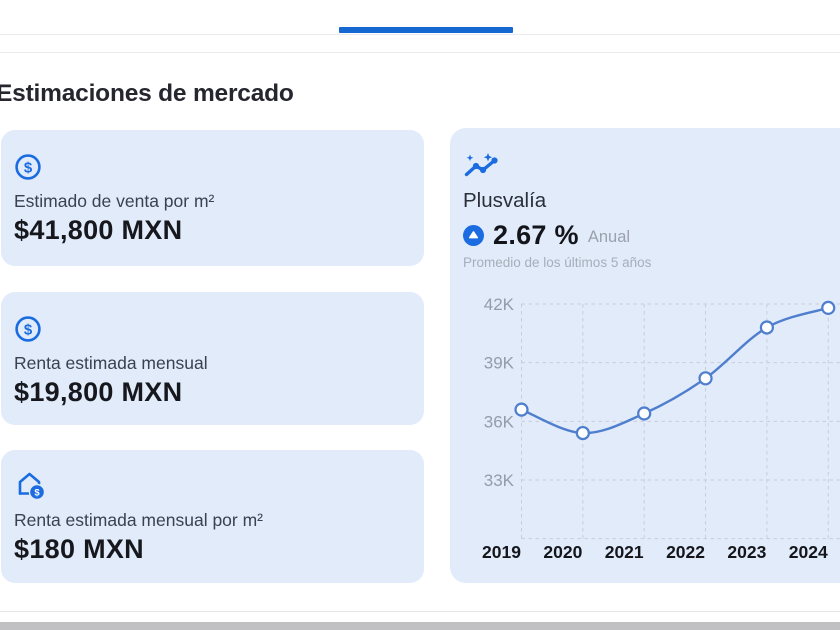 This screenshot has height=630, width=840. I want to click on y-tick-label: 39K, so click(499, 363).